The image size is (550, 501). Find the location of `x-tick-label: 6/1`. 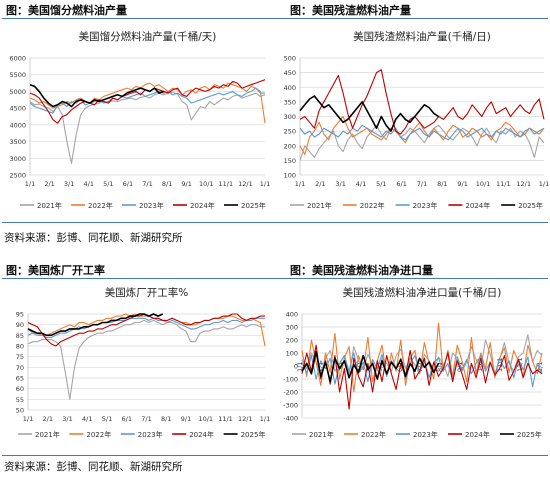

x-tick-label: 6/1 is located at coordinates (127, 419).